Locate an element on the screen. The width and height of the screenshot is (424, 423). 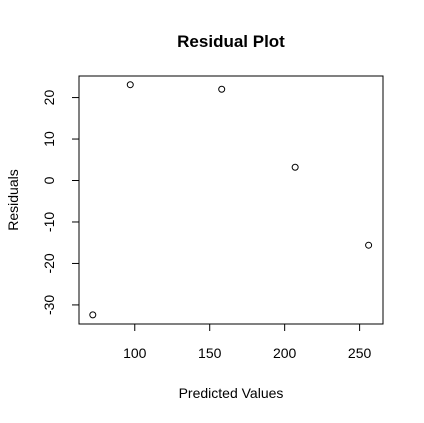
chart-title: Residual Plot is located at coordinates (231, 41).